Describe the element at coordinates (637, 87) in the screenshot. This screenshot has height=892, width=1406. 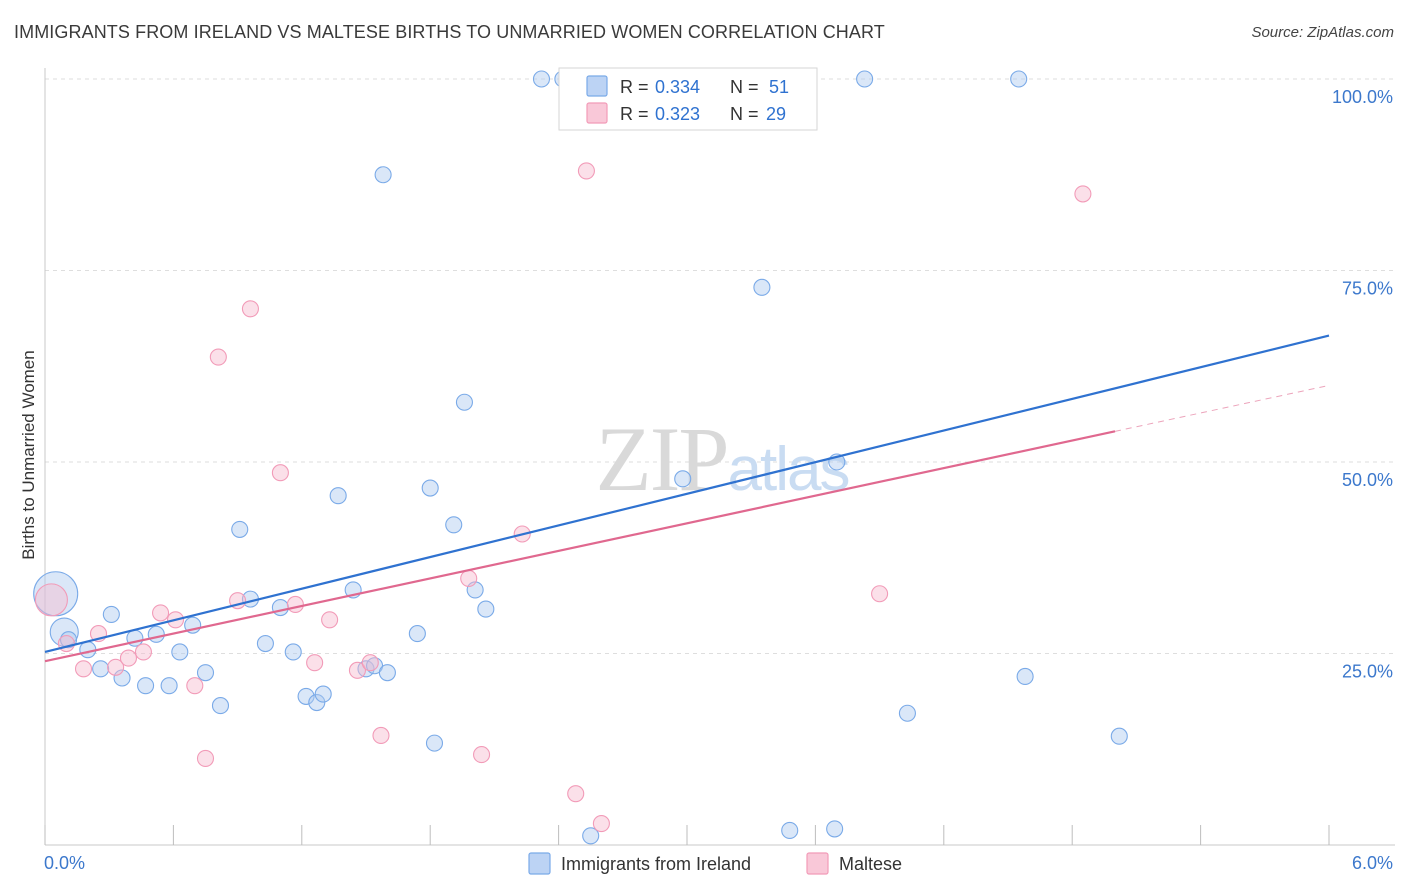
I see `legend-r-label-ireland: R =` at that location.